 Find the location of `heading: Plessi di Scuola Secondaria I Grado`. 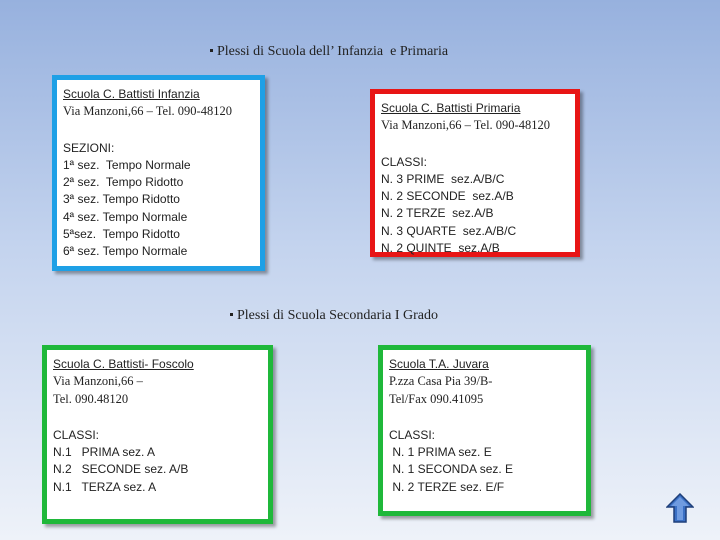

heading: Plessi di Scuola Secondaria I Grado is located at coordinates (334, 316).